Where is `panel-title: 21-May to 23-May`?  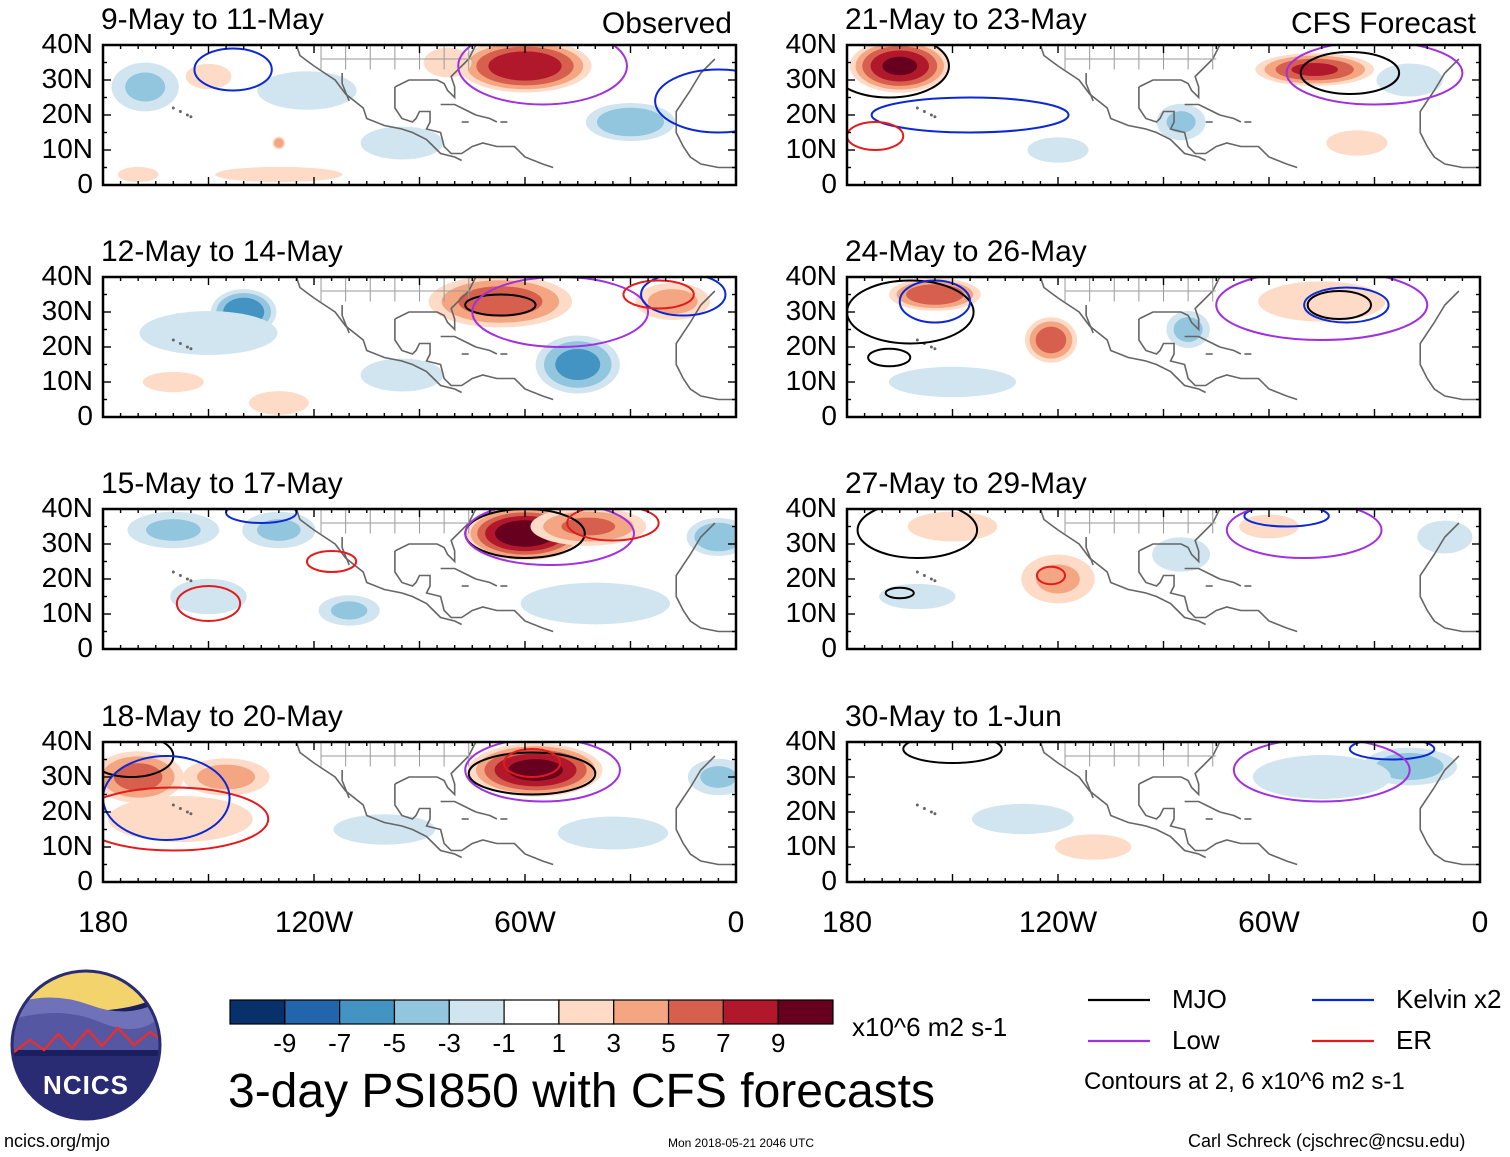 panel-title: 21-May to 23-May is located at coordinates (966, 19).